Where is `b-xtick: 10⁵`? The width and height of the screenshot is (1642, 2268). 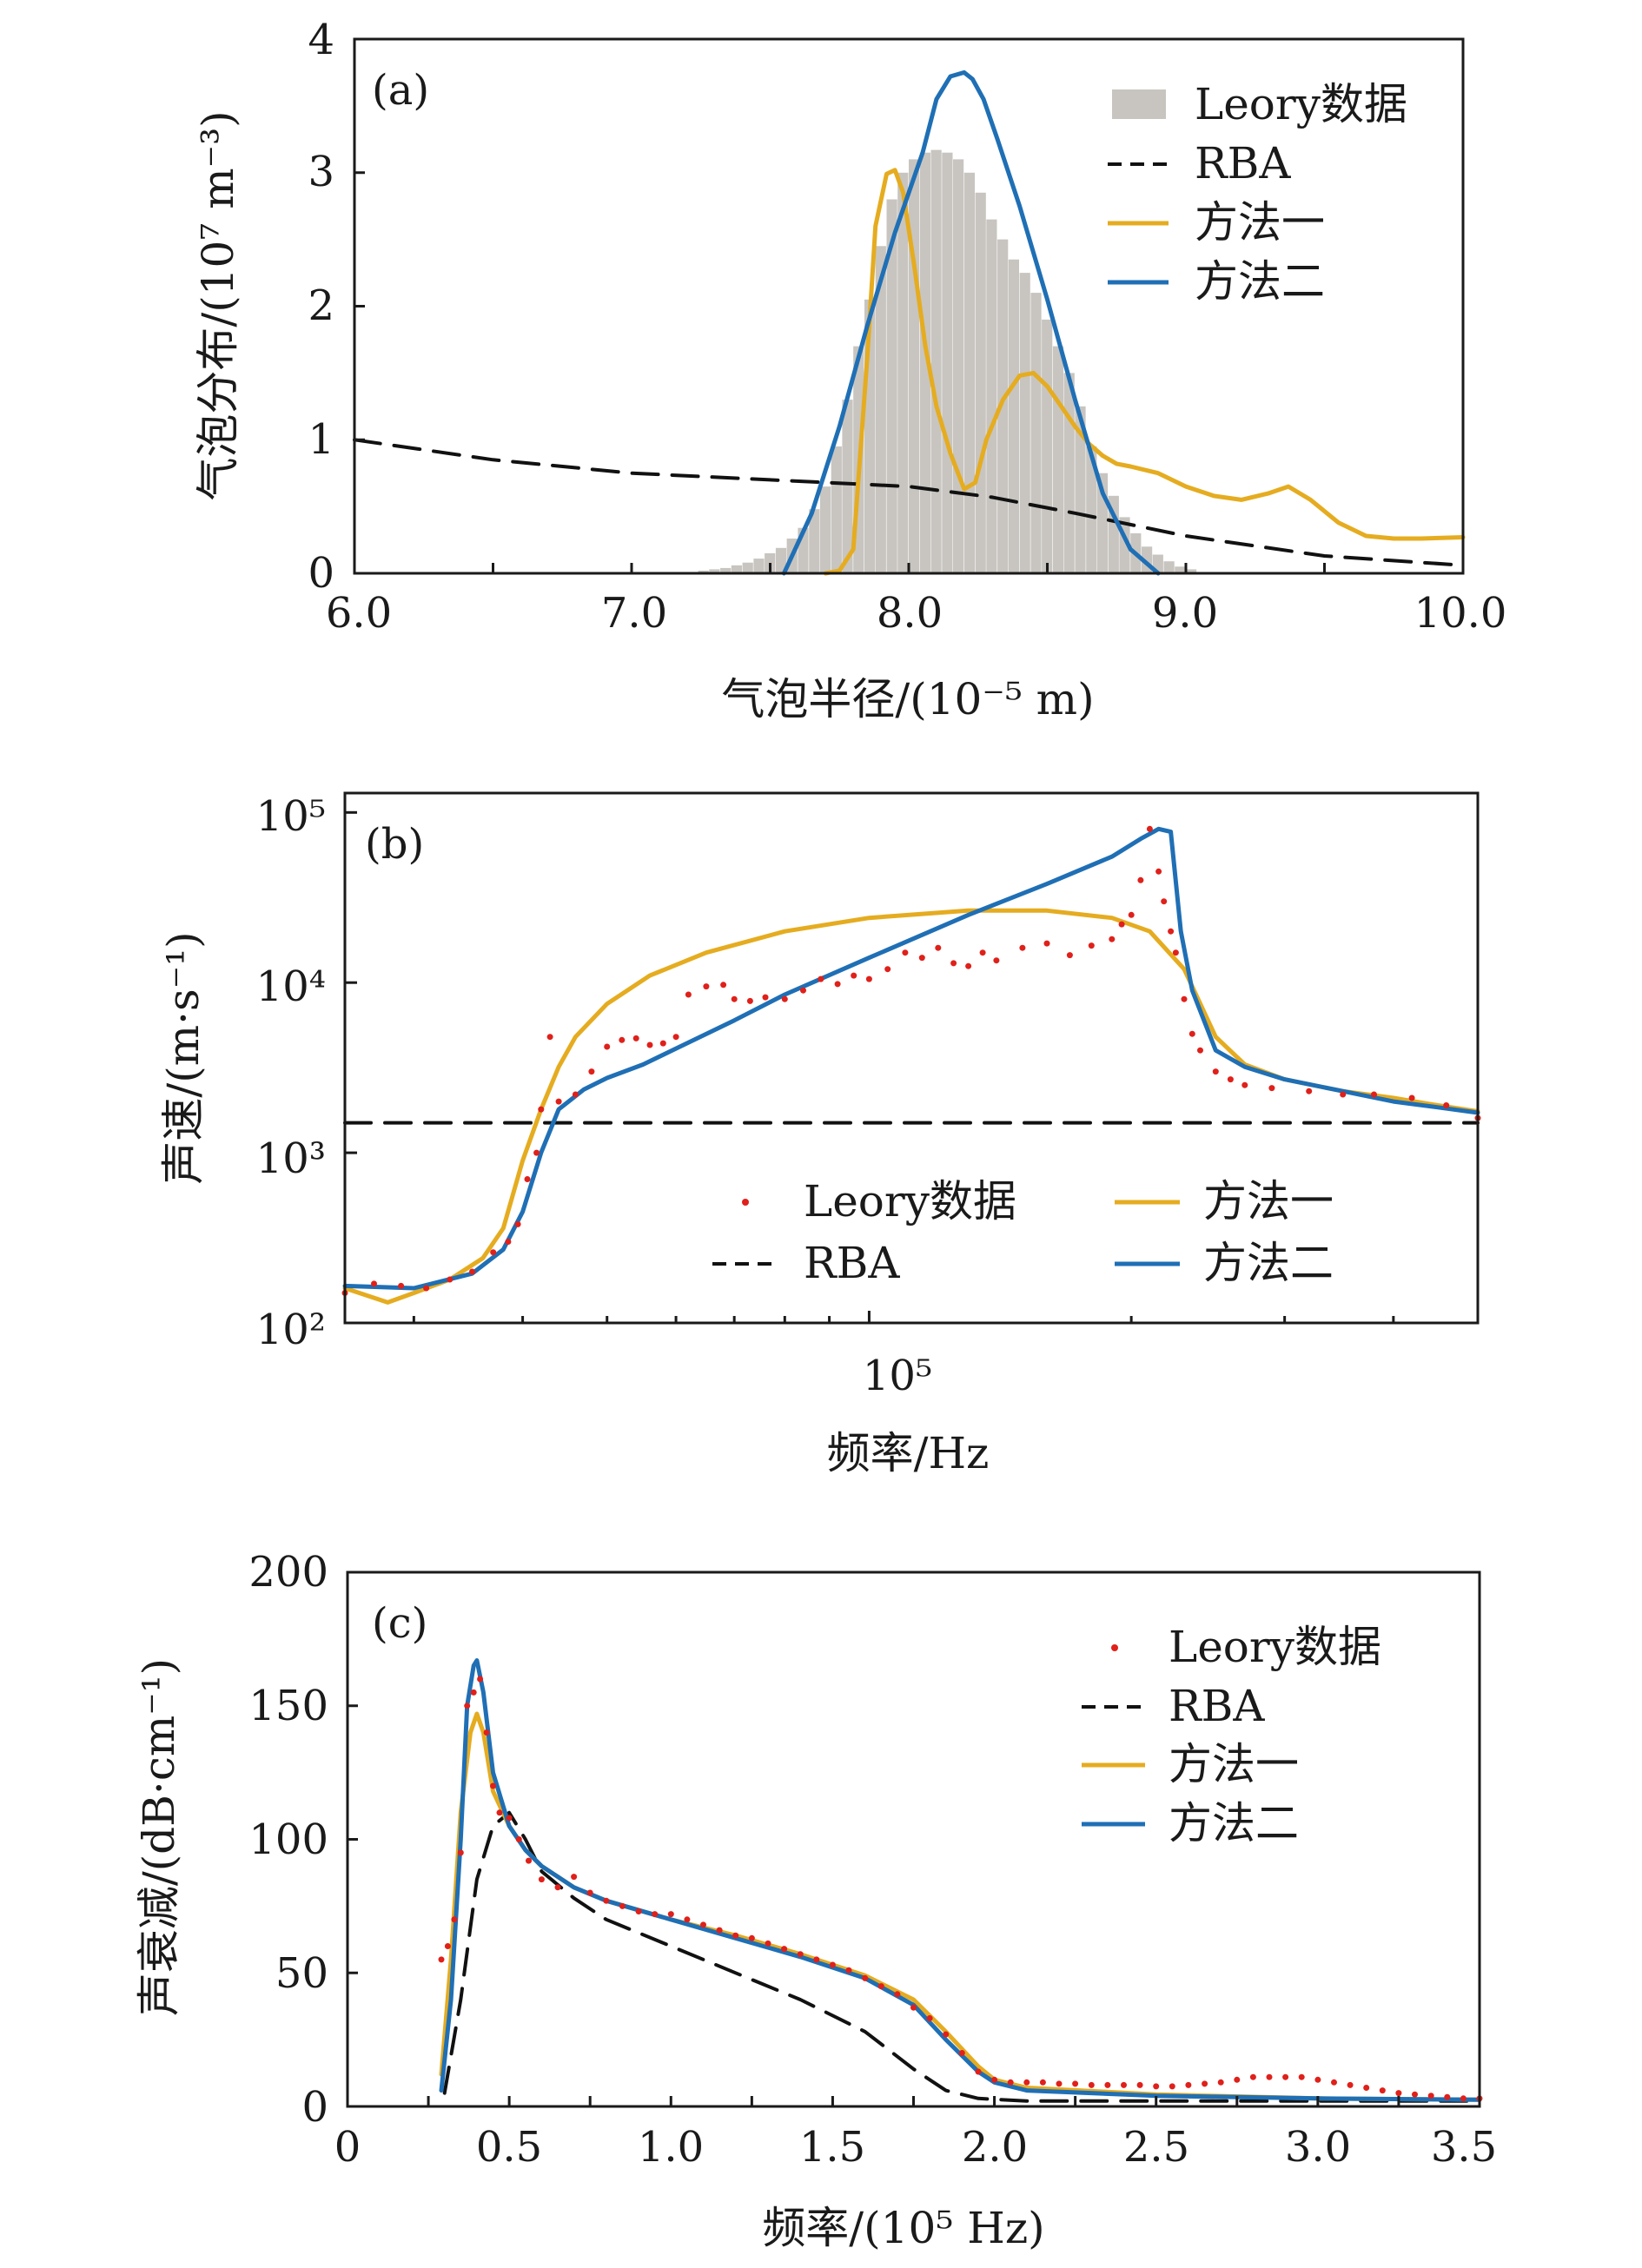
b-xtick: 10⁵ is located at coordinates (897, 1376).